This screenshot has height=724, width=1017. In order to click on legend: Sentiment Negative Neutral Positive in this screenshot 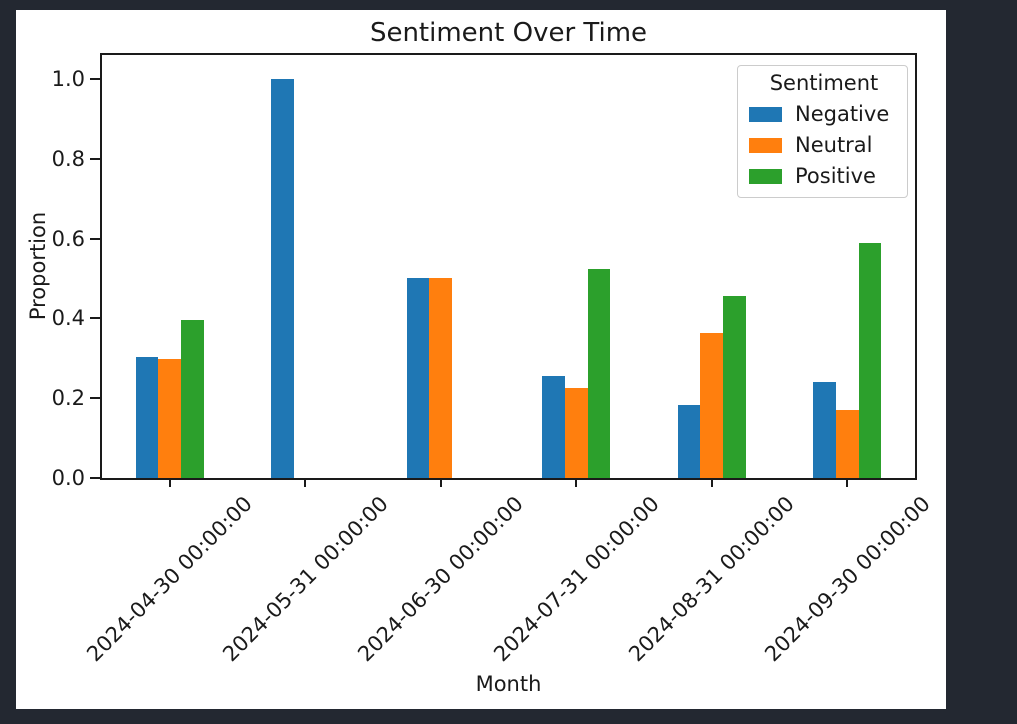, I will do `click(822, 131)`.